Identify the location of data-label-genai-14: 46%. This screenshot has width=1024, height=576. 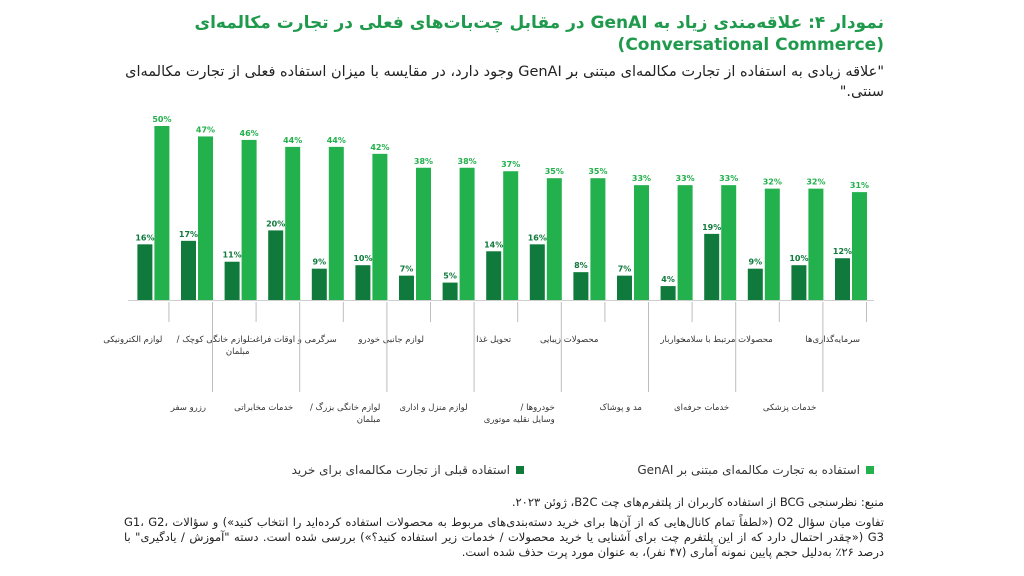
(249, 133).